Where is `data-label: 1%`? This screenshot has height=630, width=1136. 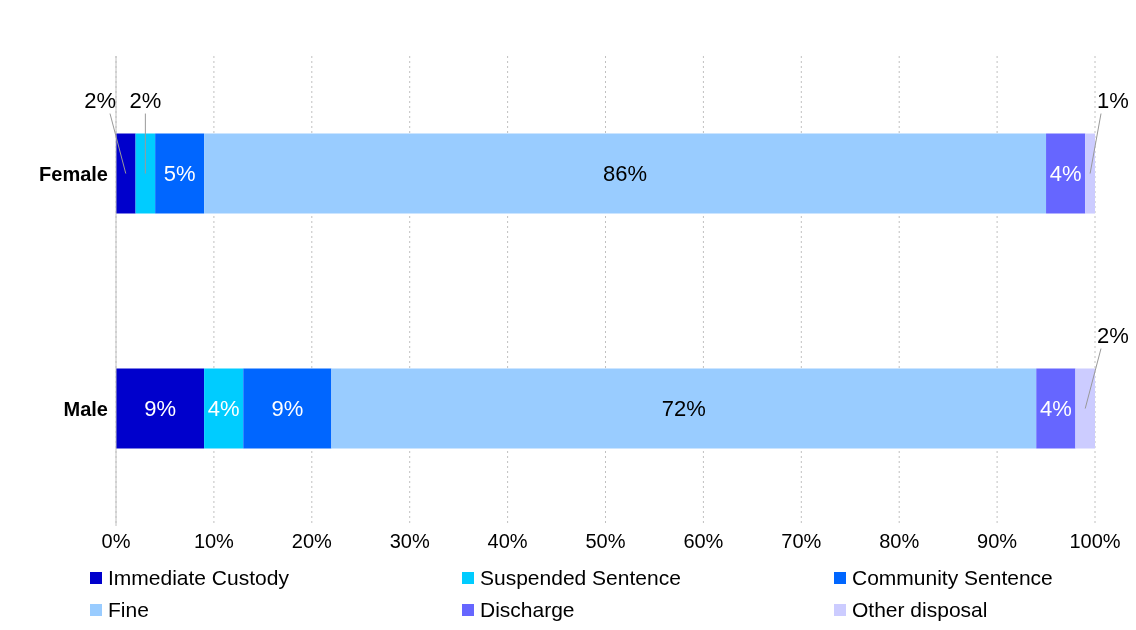 data-label: 1% is located at coordinates (1113, 100).